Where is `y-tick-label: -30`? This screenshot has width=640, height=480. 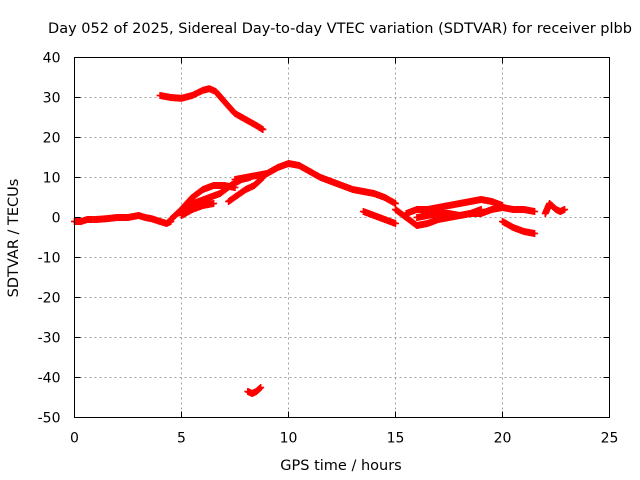 y-tick-label: -30 is located at coordinates (49, 339).